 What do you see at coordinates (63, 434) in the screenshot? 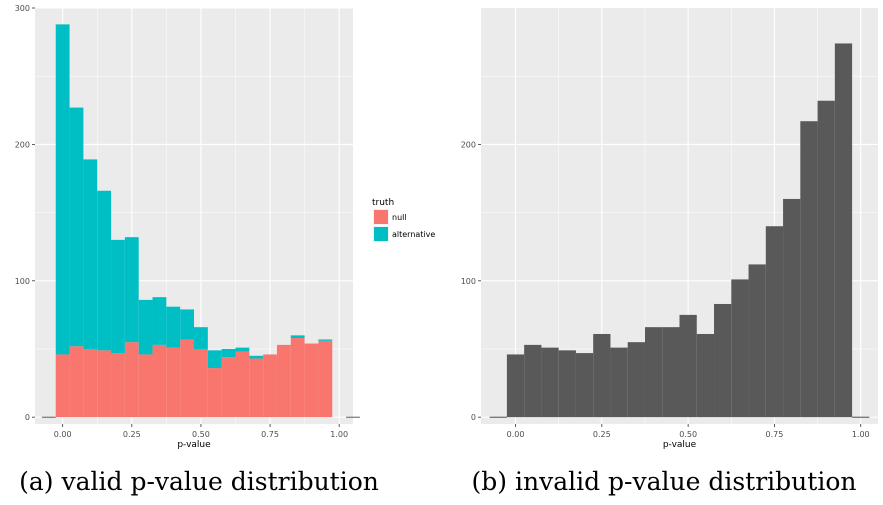
I see `a-x-tick-label: 0.00` at bounding box center [63, 434].